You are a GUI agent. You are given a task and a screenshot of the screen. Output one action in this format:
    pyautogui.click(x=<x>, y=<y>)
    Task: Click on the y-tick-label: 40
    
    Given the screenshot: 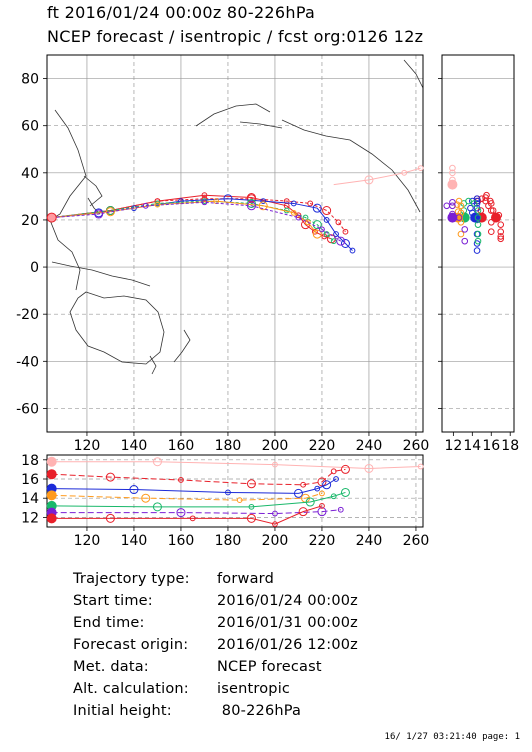 What is the action you would take?
    pyautogui.click(x=30, y=174)
    